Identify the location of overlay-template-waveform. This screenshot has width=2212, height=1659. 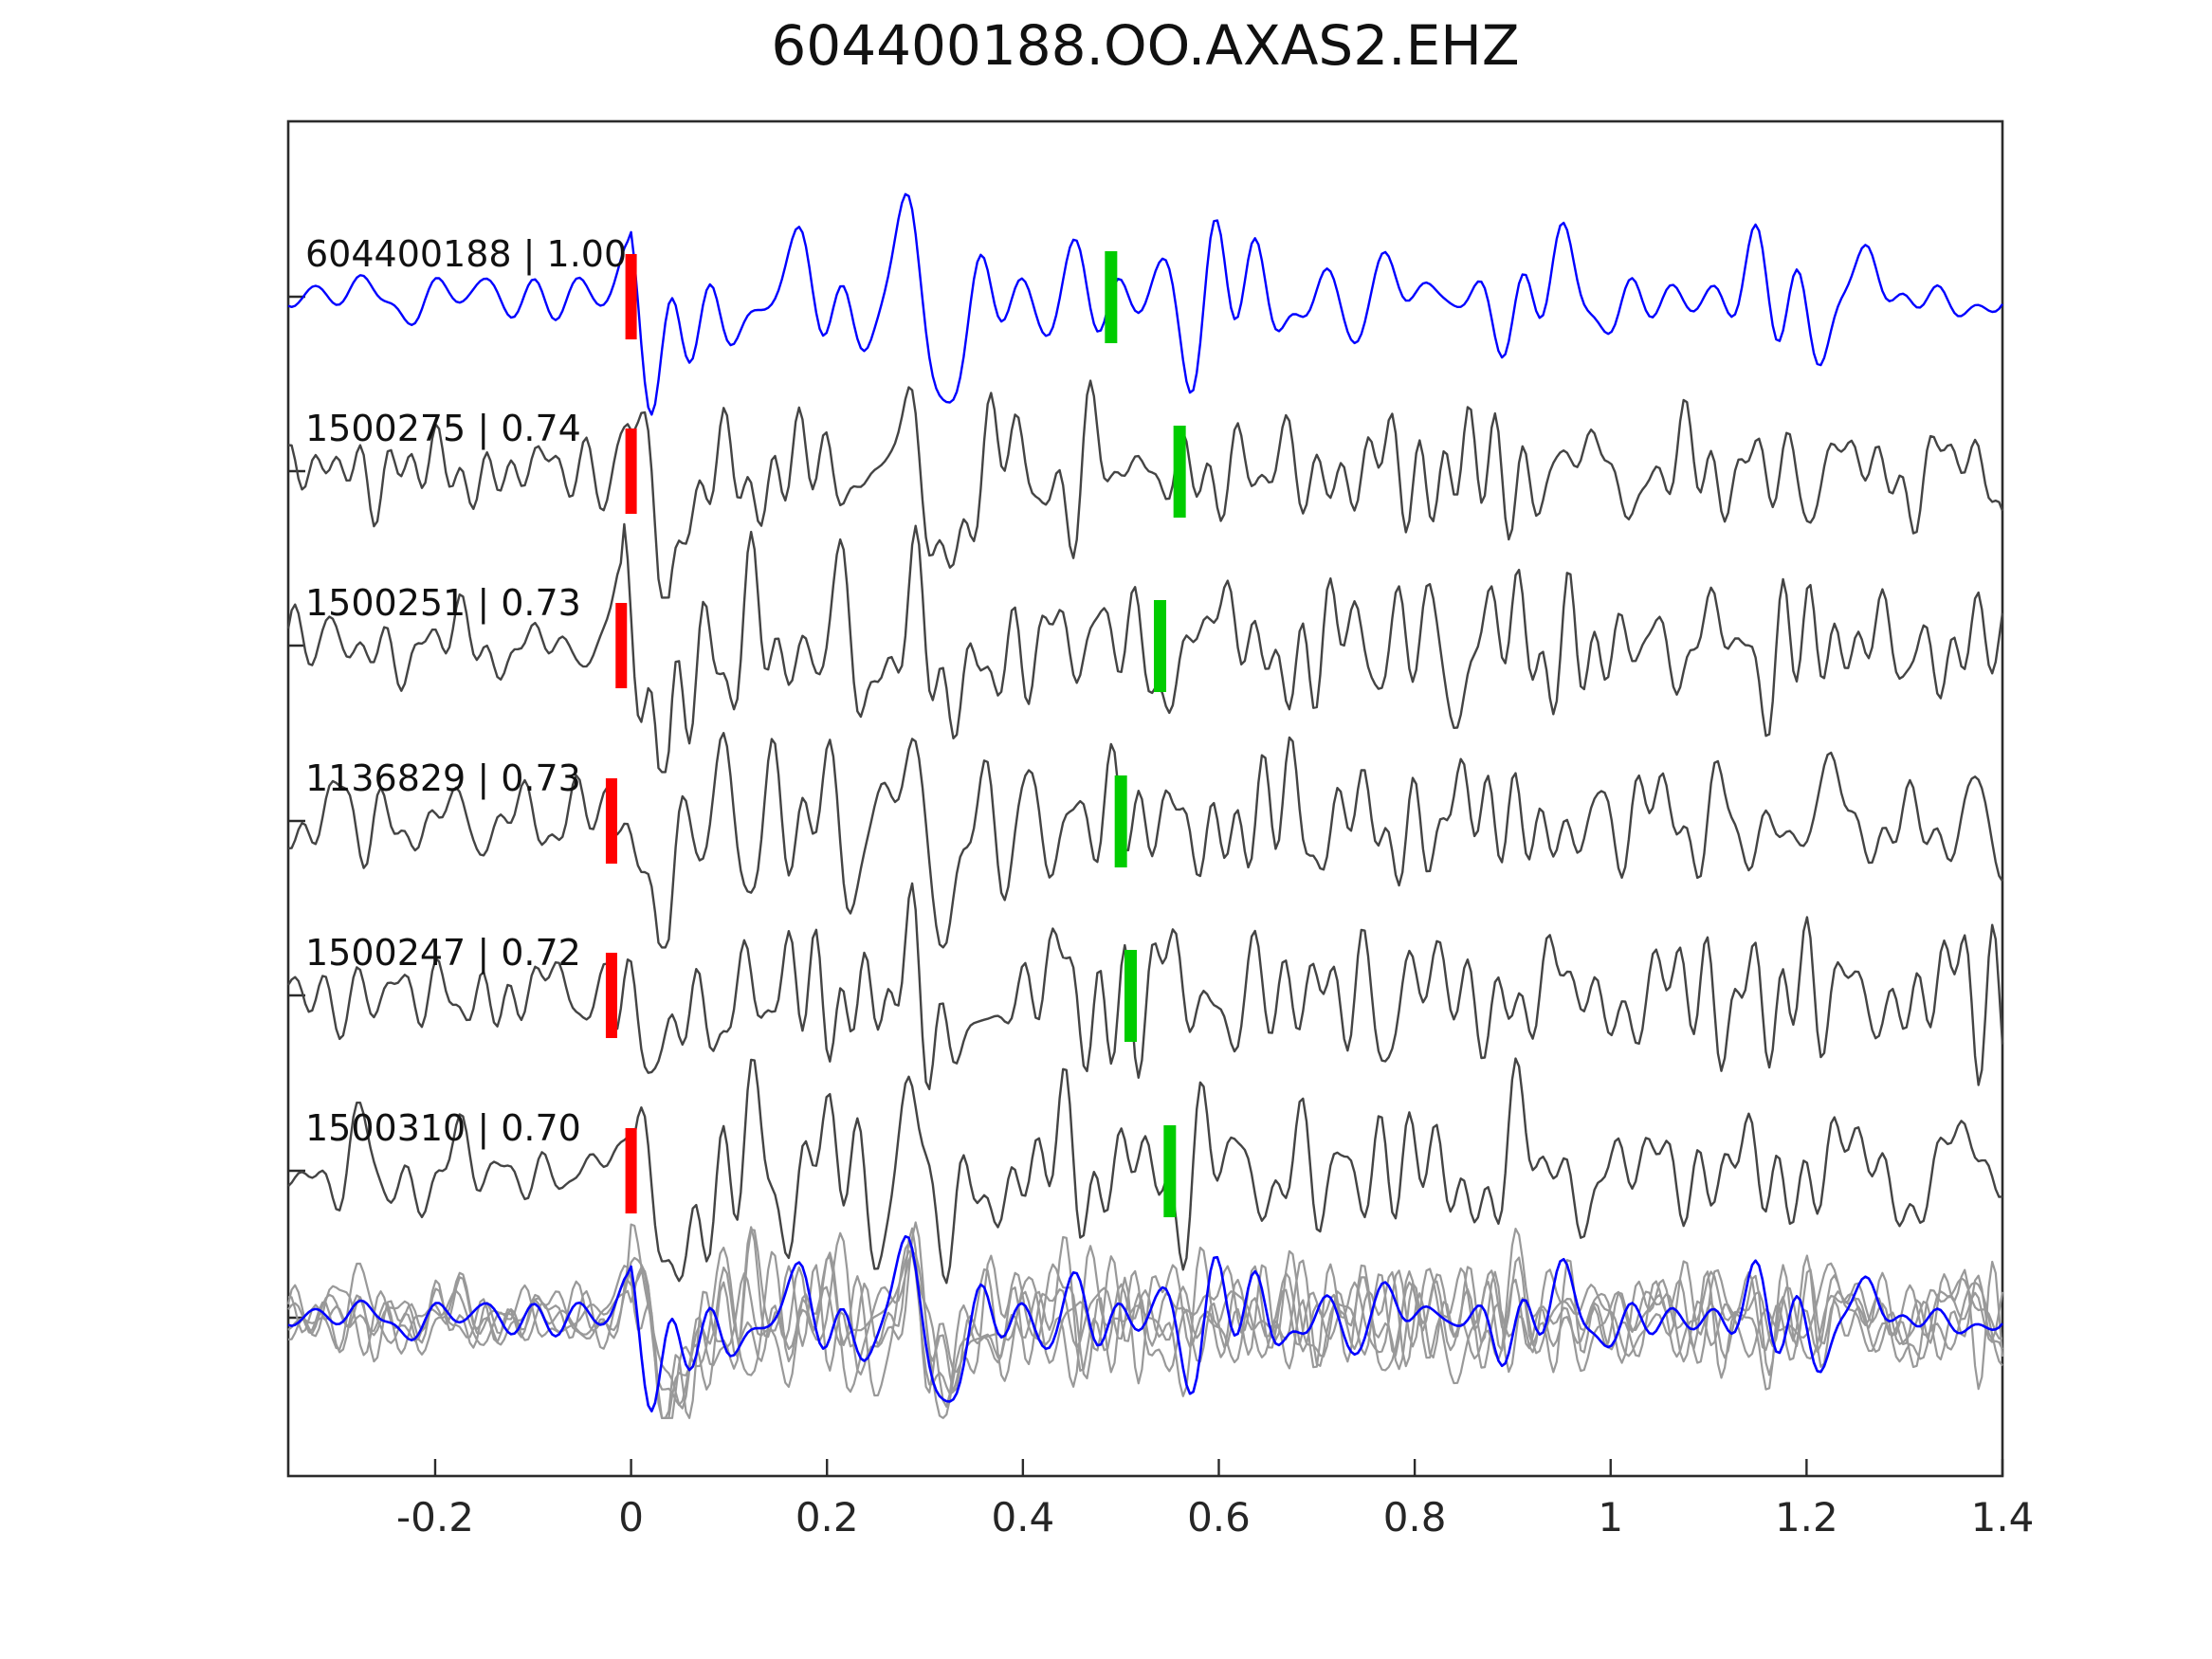
(1145, 1323).